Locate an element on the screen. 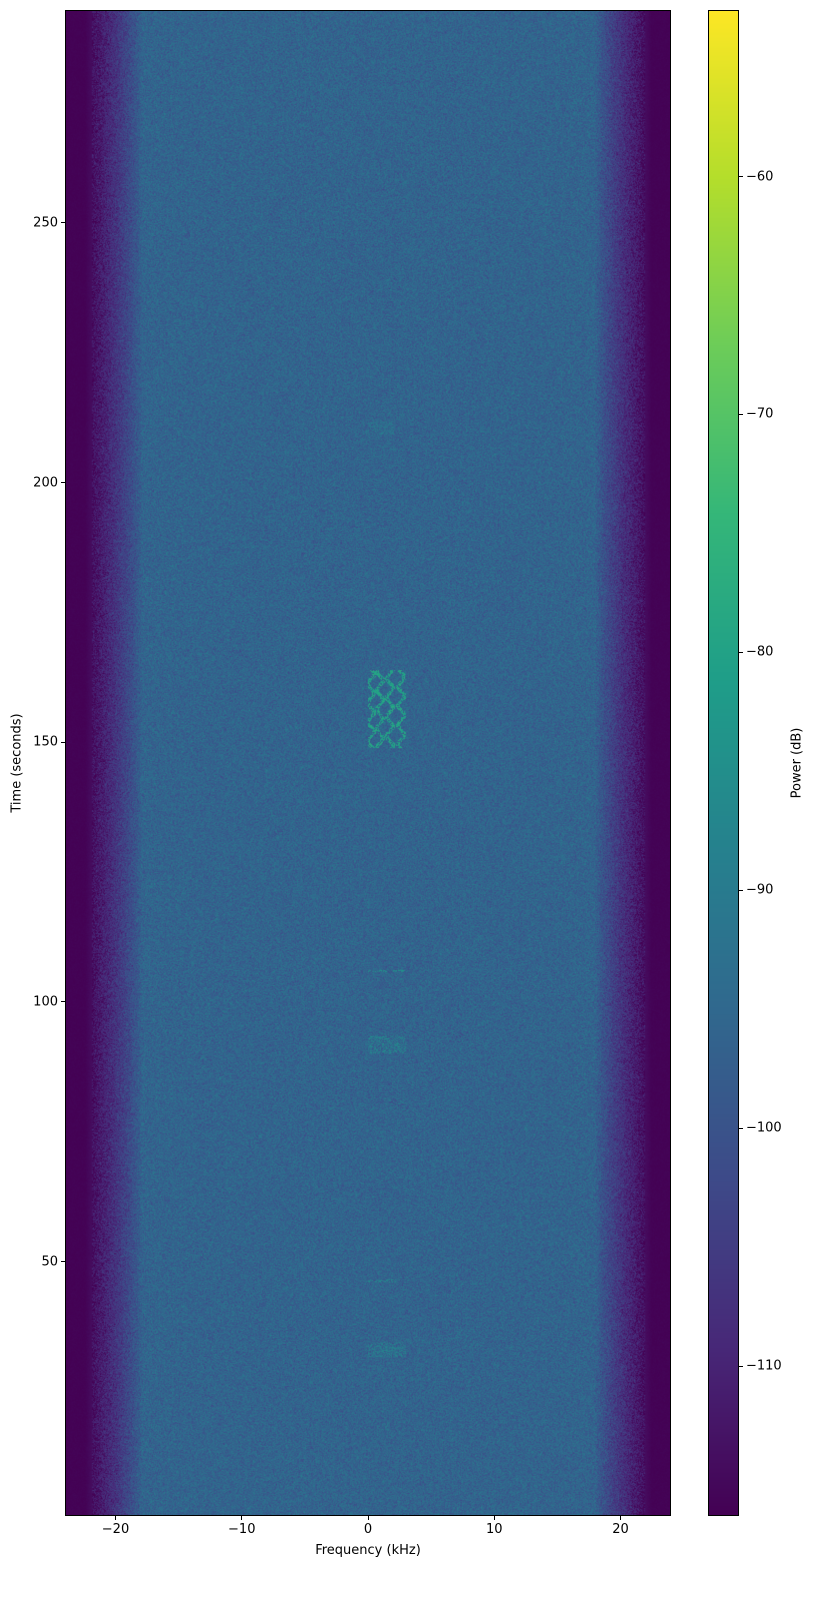  colorbar-tick-label: −80 is located at coordinates (760, 652).